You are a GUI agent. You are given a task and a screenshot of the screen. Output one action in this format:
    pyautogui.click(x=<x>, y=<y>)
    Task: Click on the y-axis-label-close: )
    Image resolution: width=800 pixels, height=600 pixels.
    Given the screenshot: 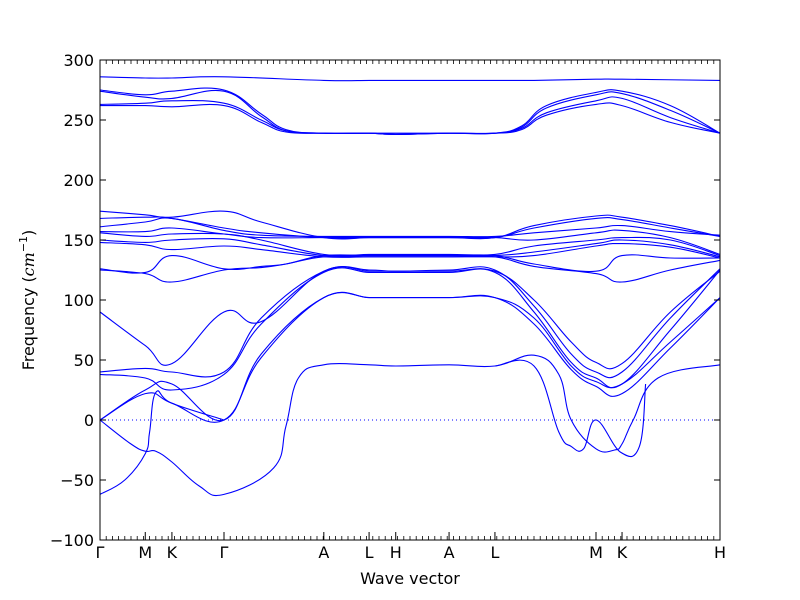 What is the action you would take?
    pyautogui.click(x=28, y=233)
    